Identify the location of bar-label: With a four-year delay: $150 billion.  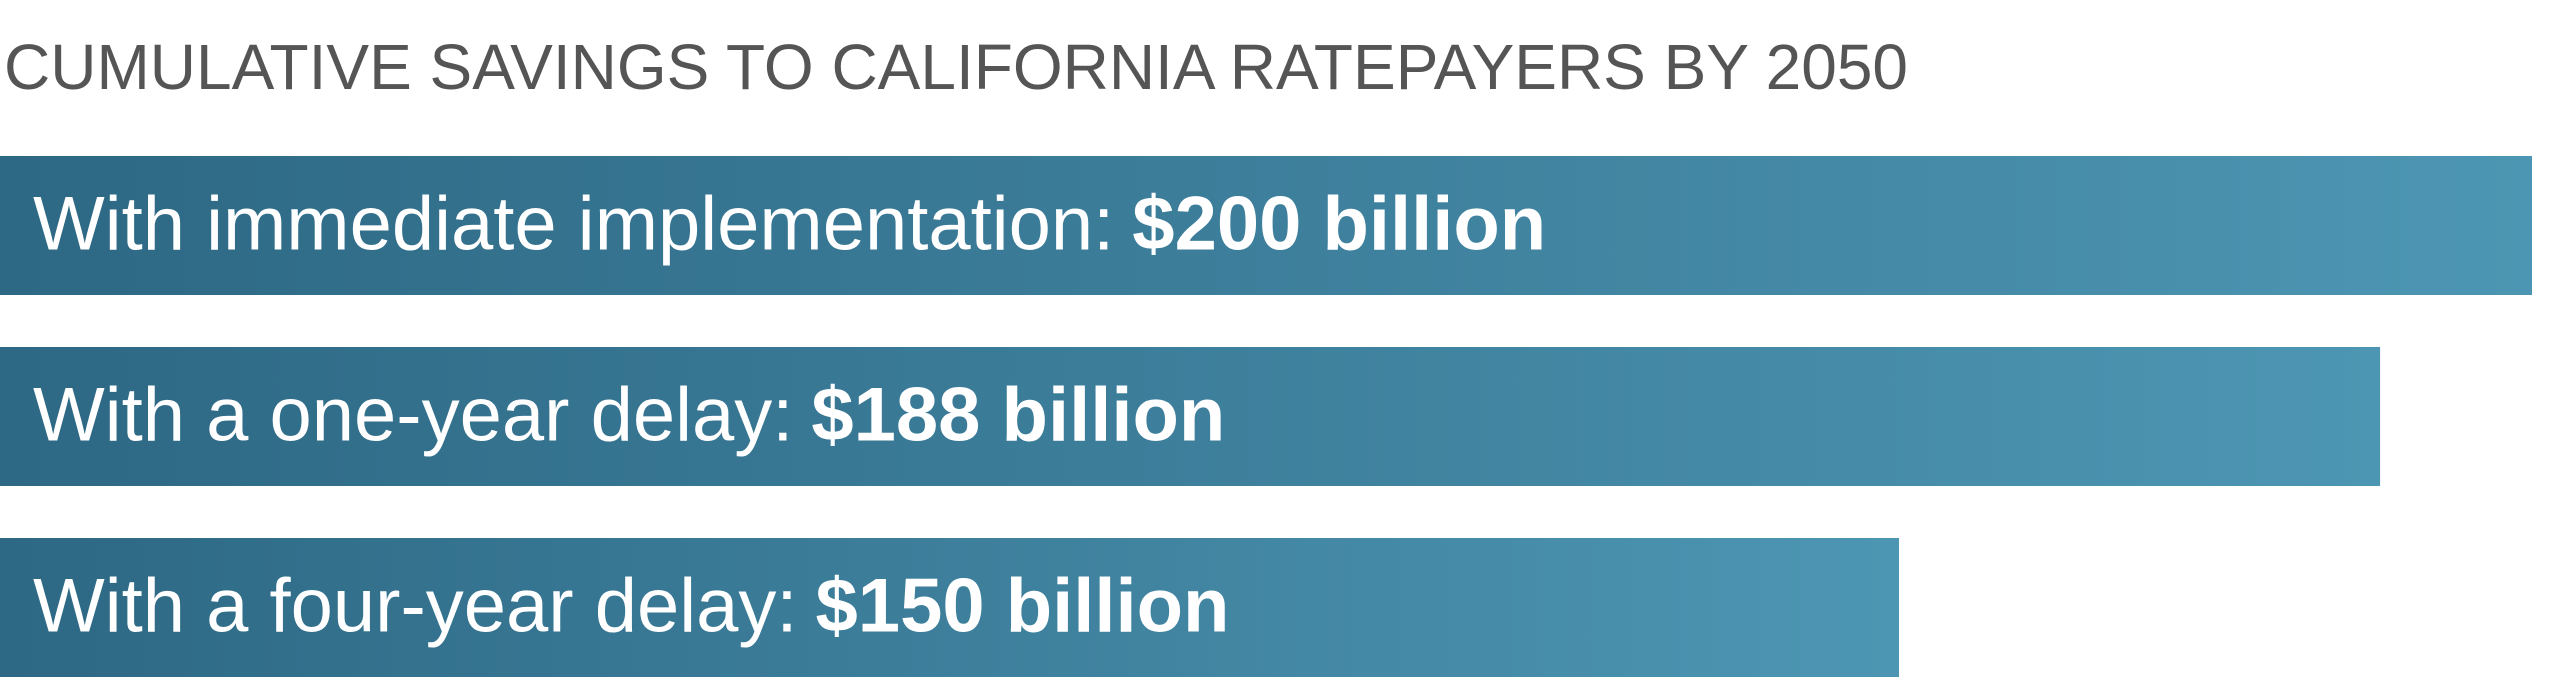
(631, 606).